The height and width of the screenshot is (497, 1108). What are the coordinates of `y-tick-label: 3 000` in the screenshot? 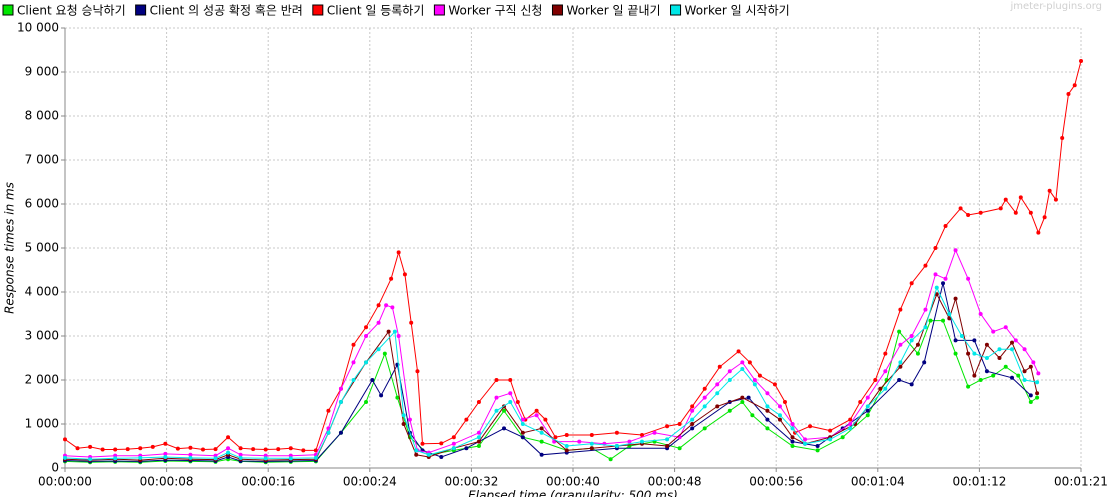 It's located at (42, 336).